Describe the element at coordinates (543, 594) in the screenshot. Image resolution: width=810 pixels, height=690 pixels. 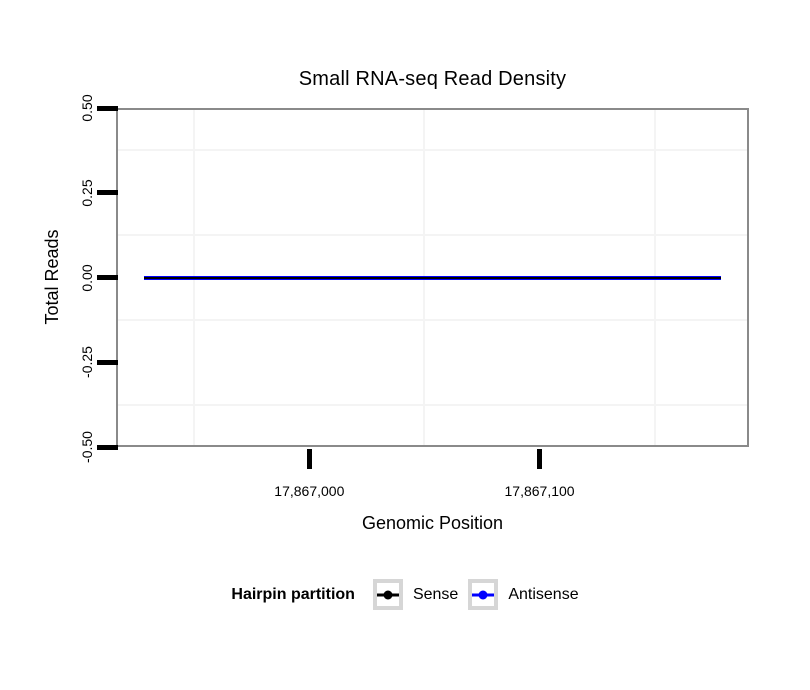
I see `legend-label-antisense: Antisense` at that location.